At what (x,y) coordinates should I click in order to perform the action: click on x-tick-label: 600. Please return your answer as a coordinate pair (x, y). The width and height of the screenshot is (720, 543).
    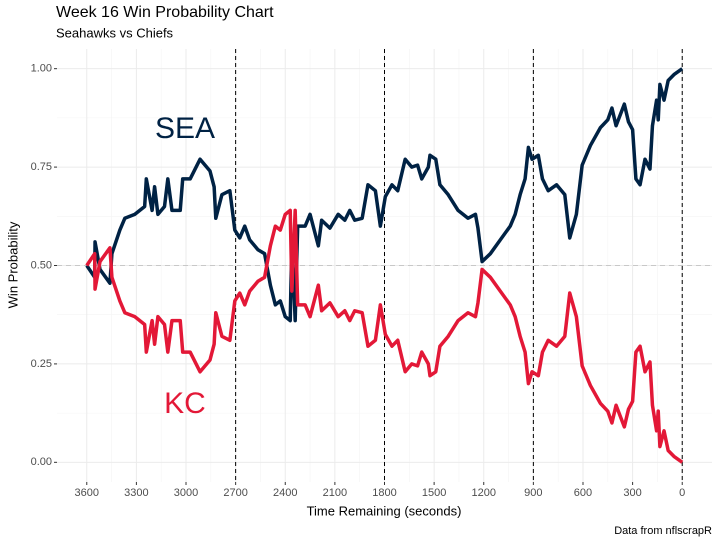
    Looking at the image, I should click on (583, 493).